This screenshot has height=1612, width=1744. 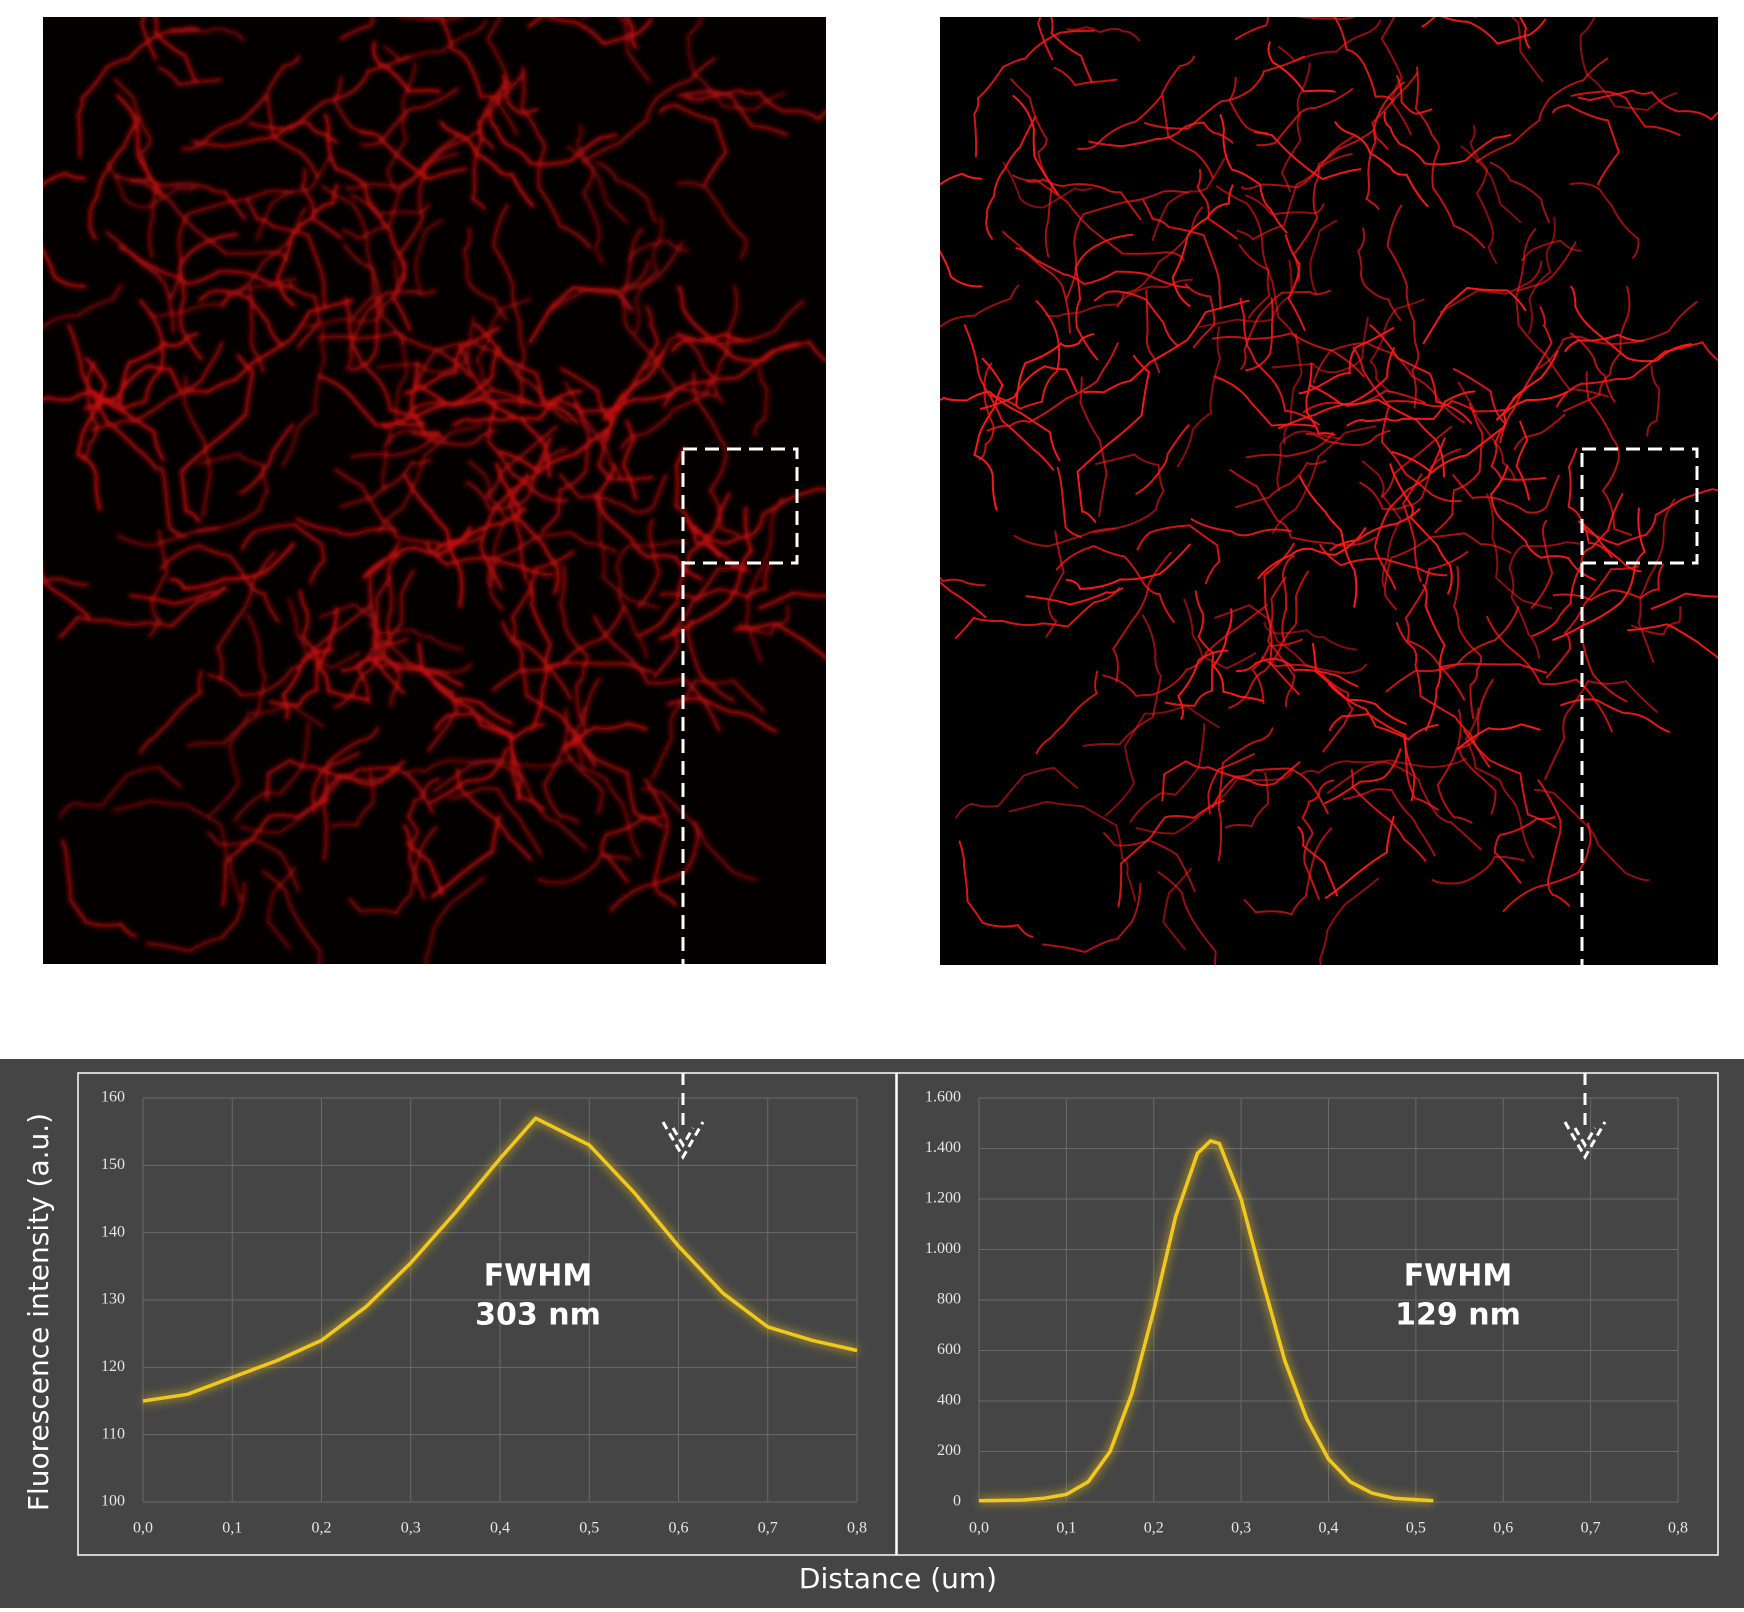 What do you see at coordinates (411, 1528) in the screenshot?
I see `x-tick-label: 0,3` at bounding box center [411, 1528].